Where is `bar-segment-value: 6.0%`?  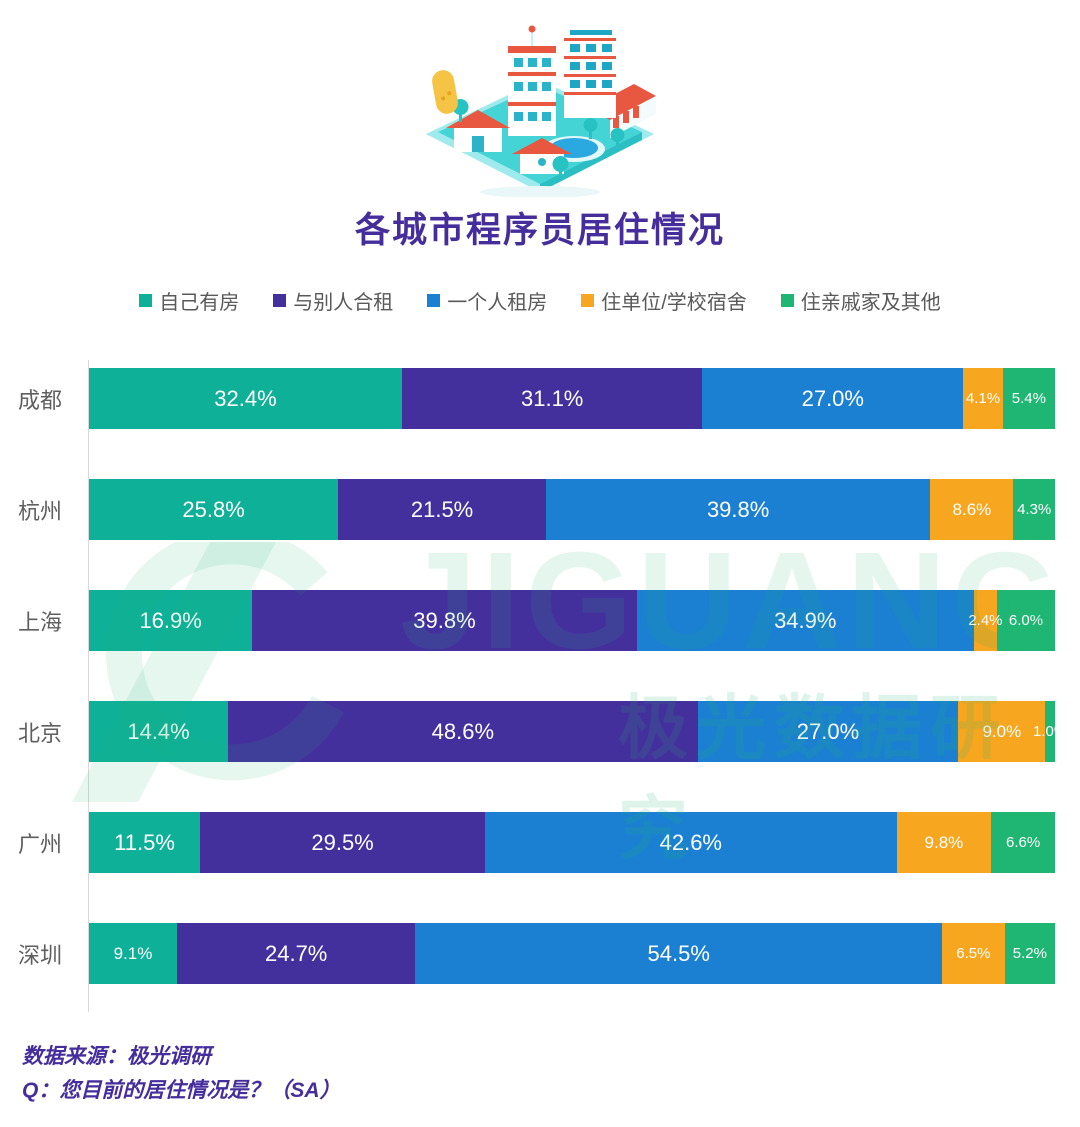 bar-segment-value: 6.0% is located at coordinates (1026, 620).